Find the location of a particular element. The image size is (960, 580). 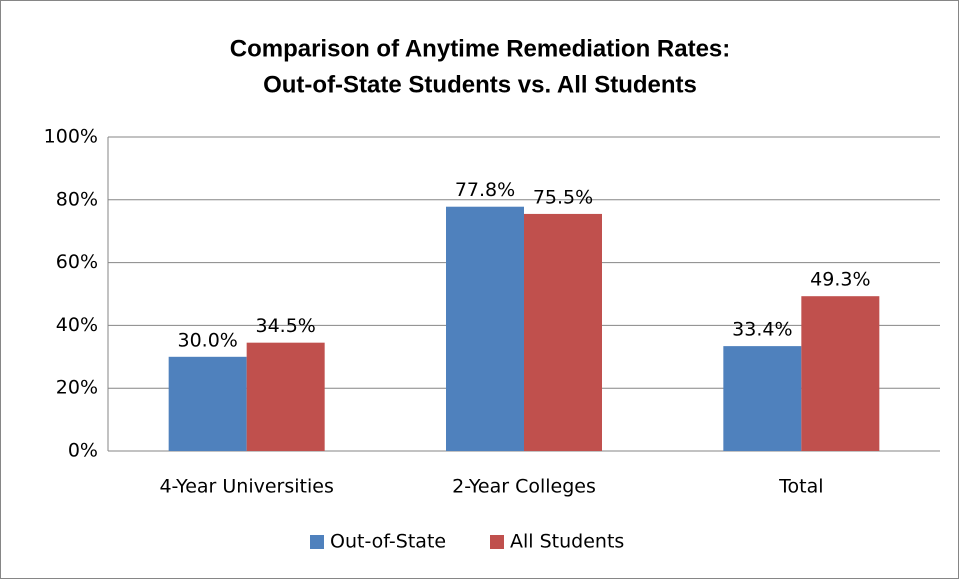

legend-label: All Students is located at coordinates (567, 542).